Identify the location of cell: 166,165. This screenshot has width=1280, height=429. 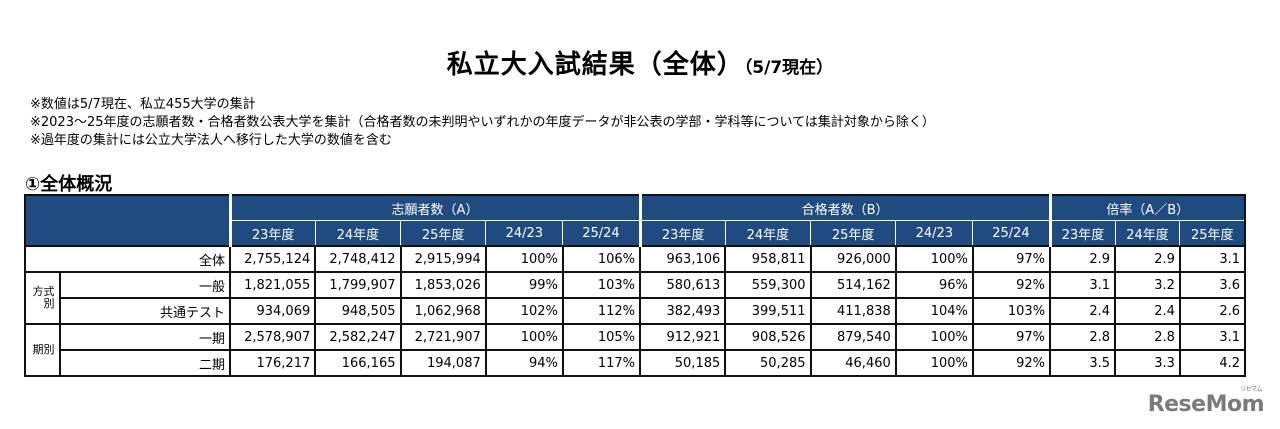
(358, 363).